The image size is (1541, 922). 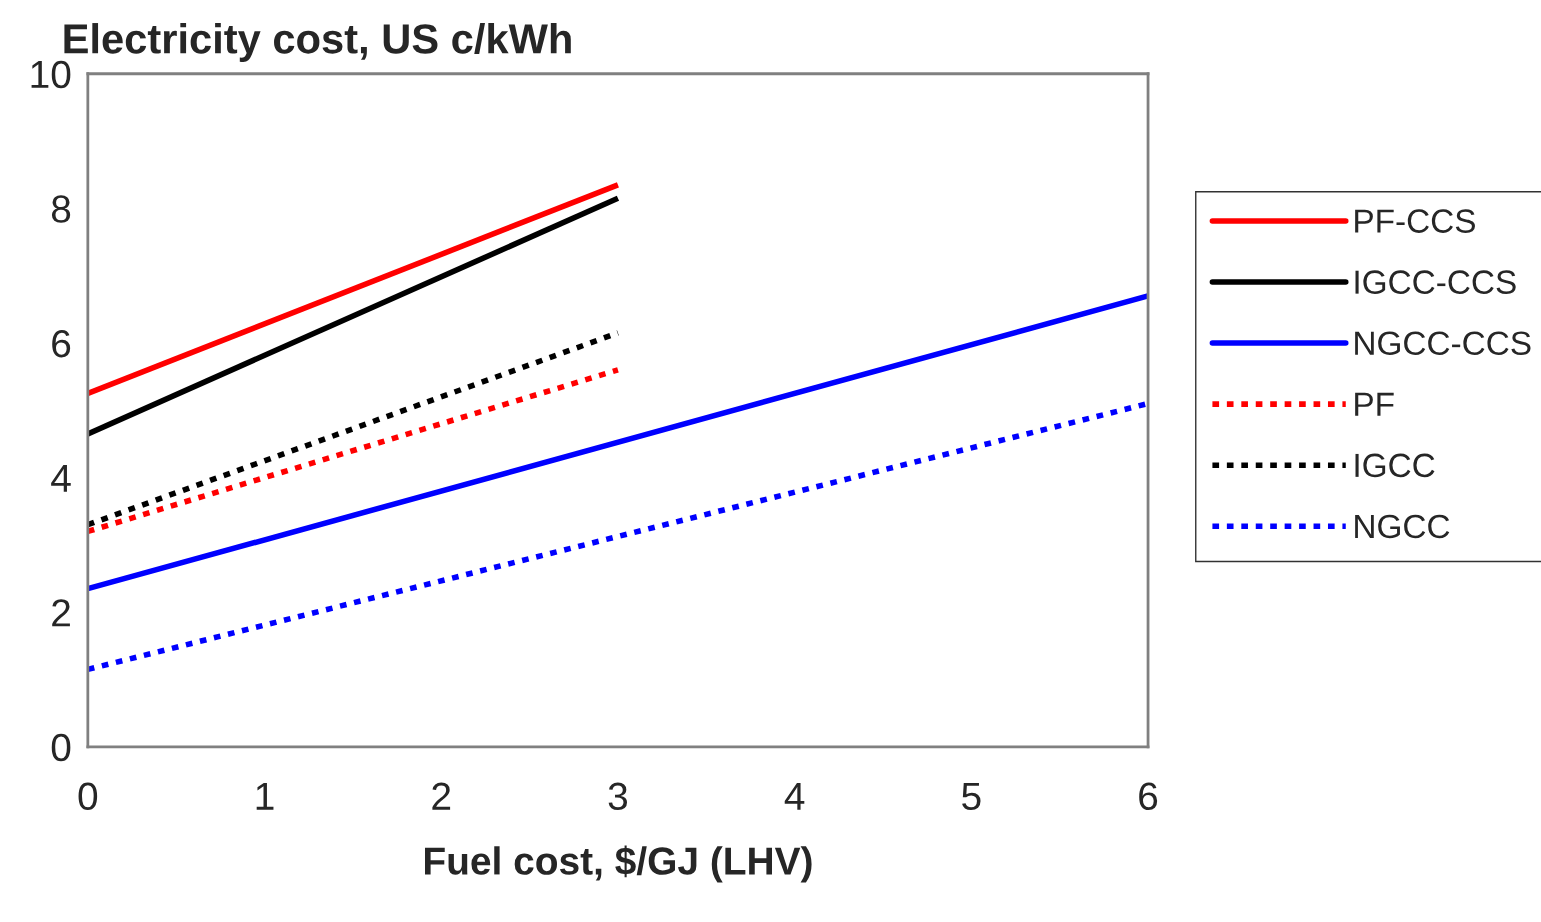 I want to click on y-tick-label: 4, so click(x=61, y=478).